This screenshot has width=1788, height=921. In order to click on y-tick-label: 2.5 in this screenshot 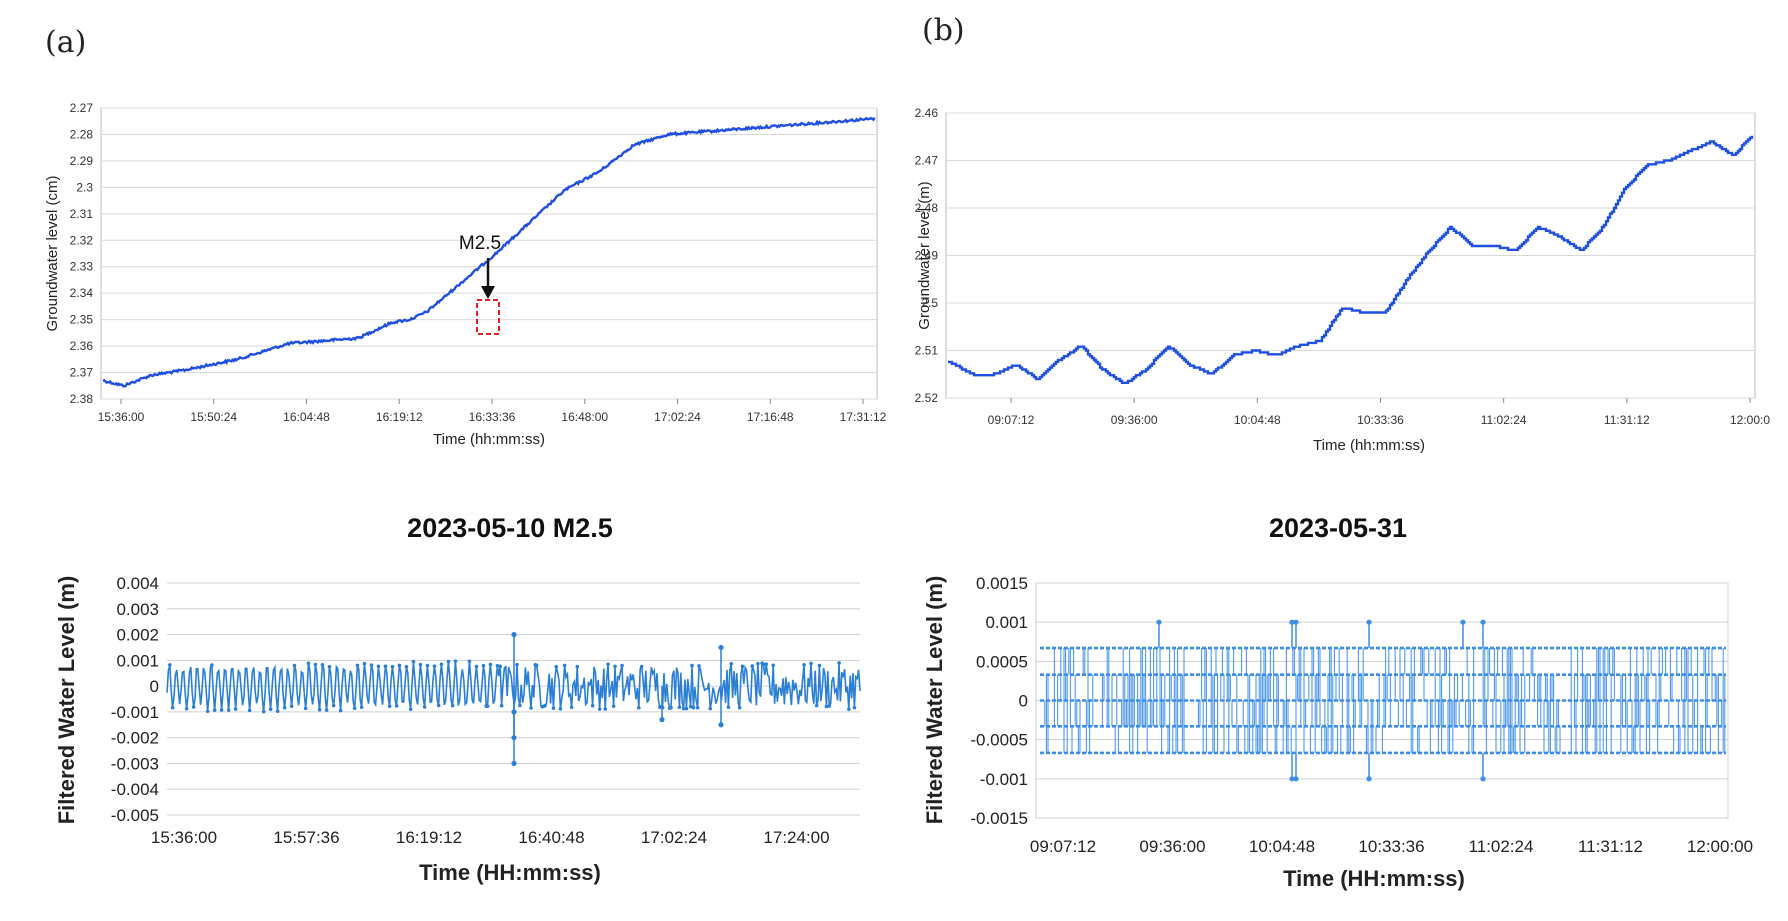, I will do `click(929, 303)`.